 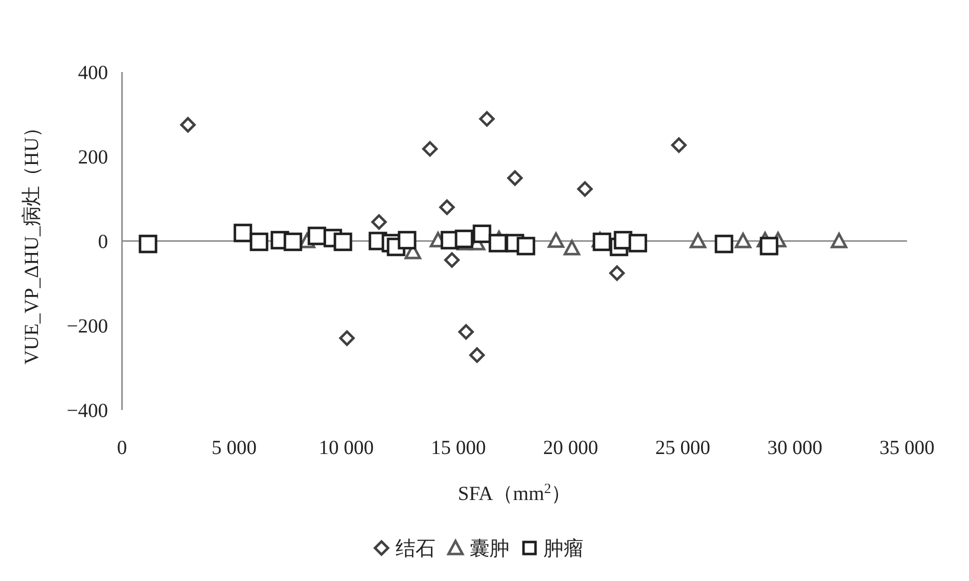 What do you see at coordinates (93, 73) in the screenshot?
I see `y-tick-label: 400` at bounding box center [93, 73].